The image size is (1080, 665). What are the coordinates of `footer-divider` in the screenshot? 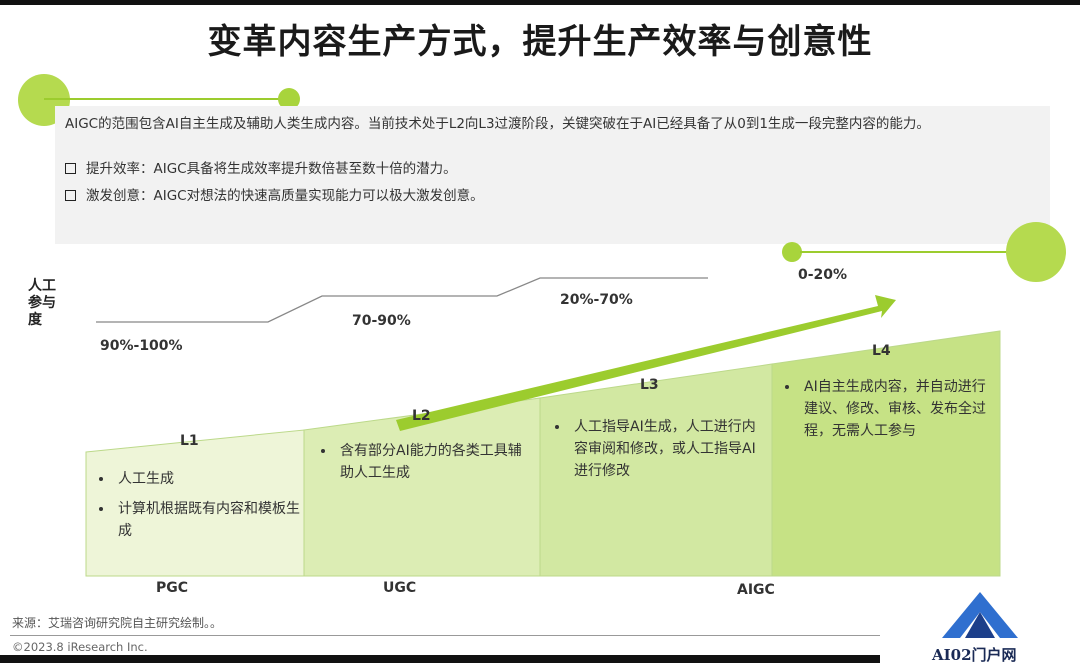 It's located at (445, 635).